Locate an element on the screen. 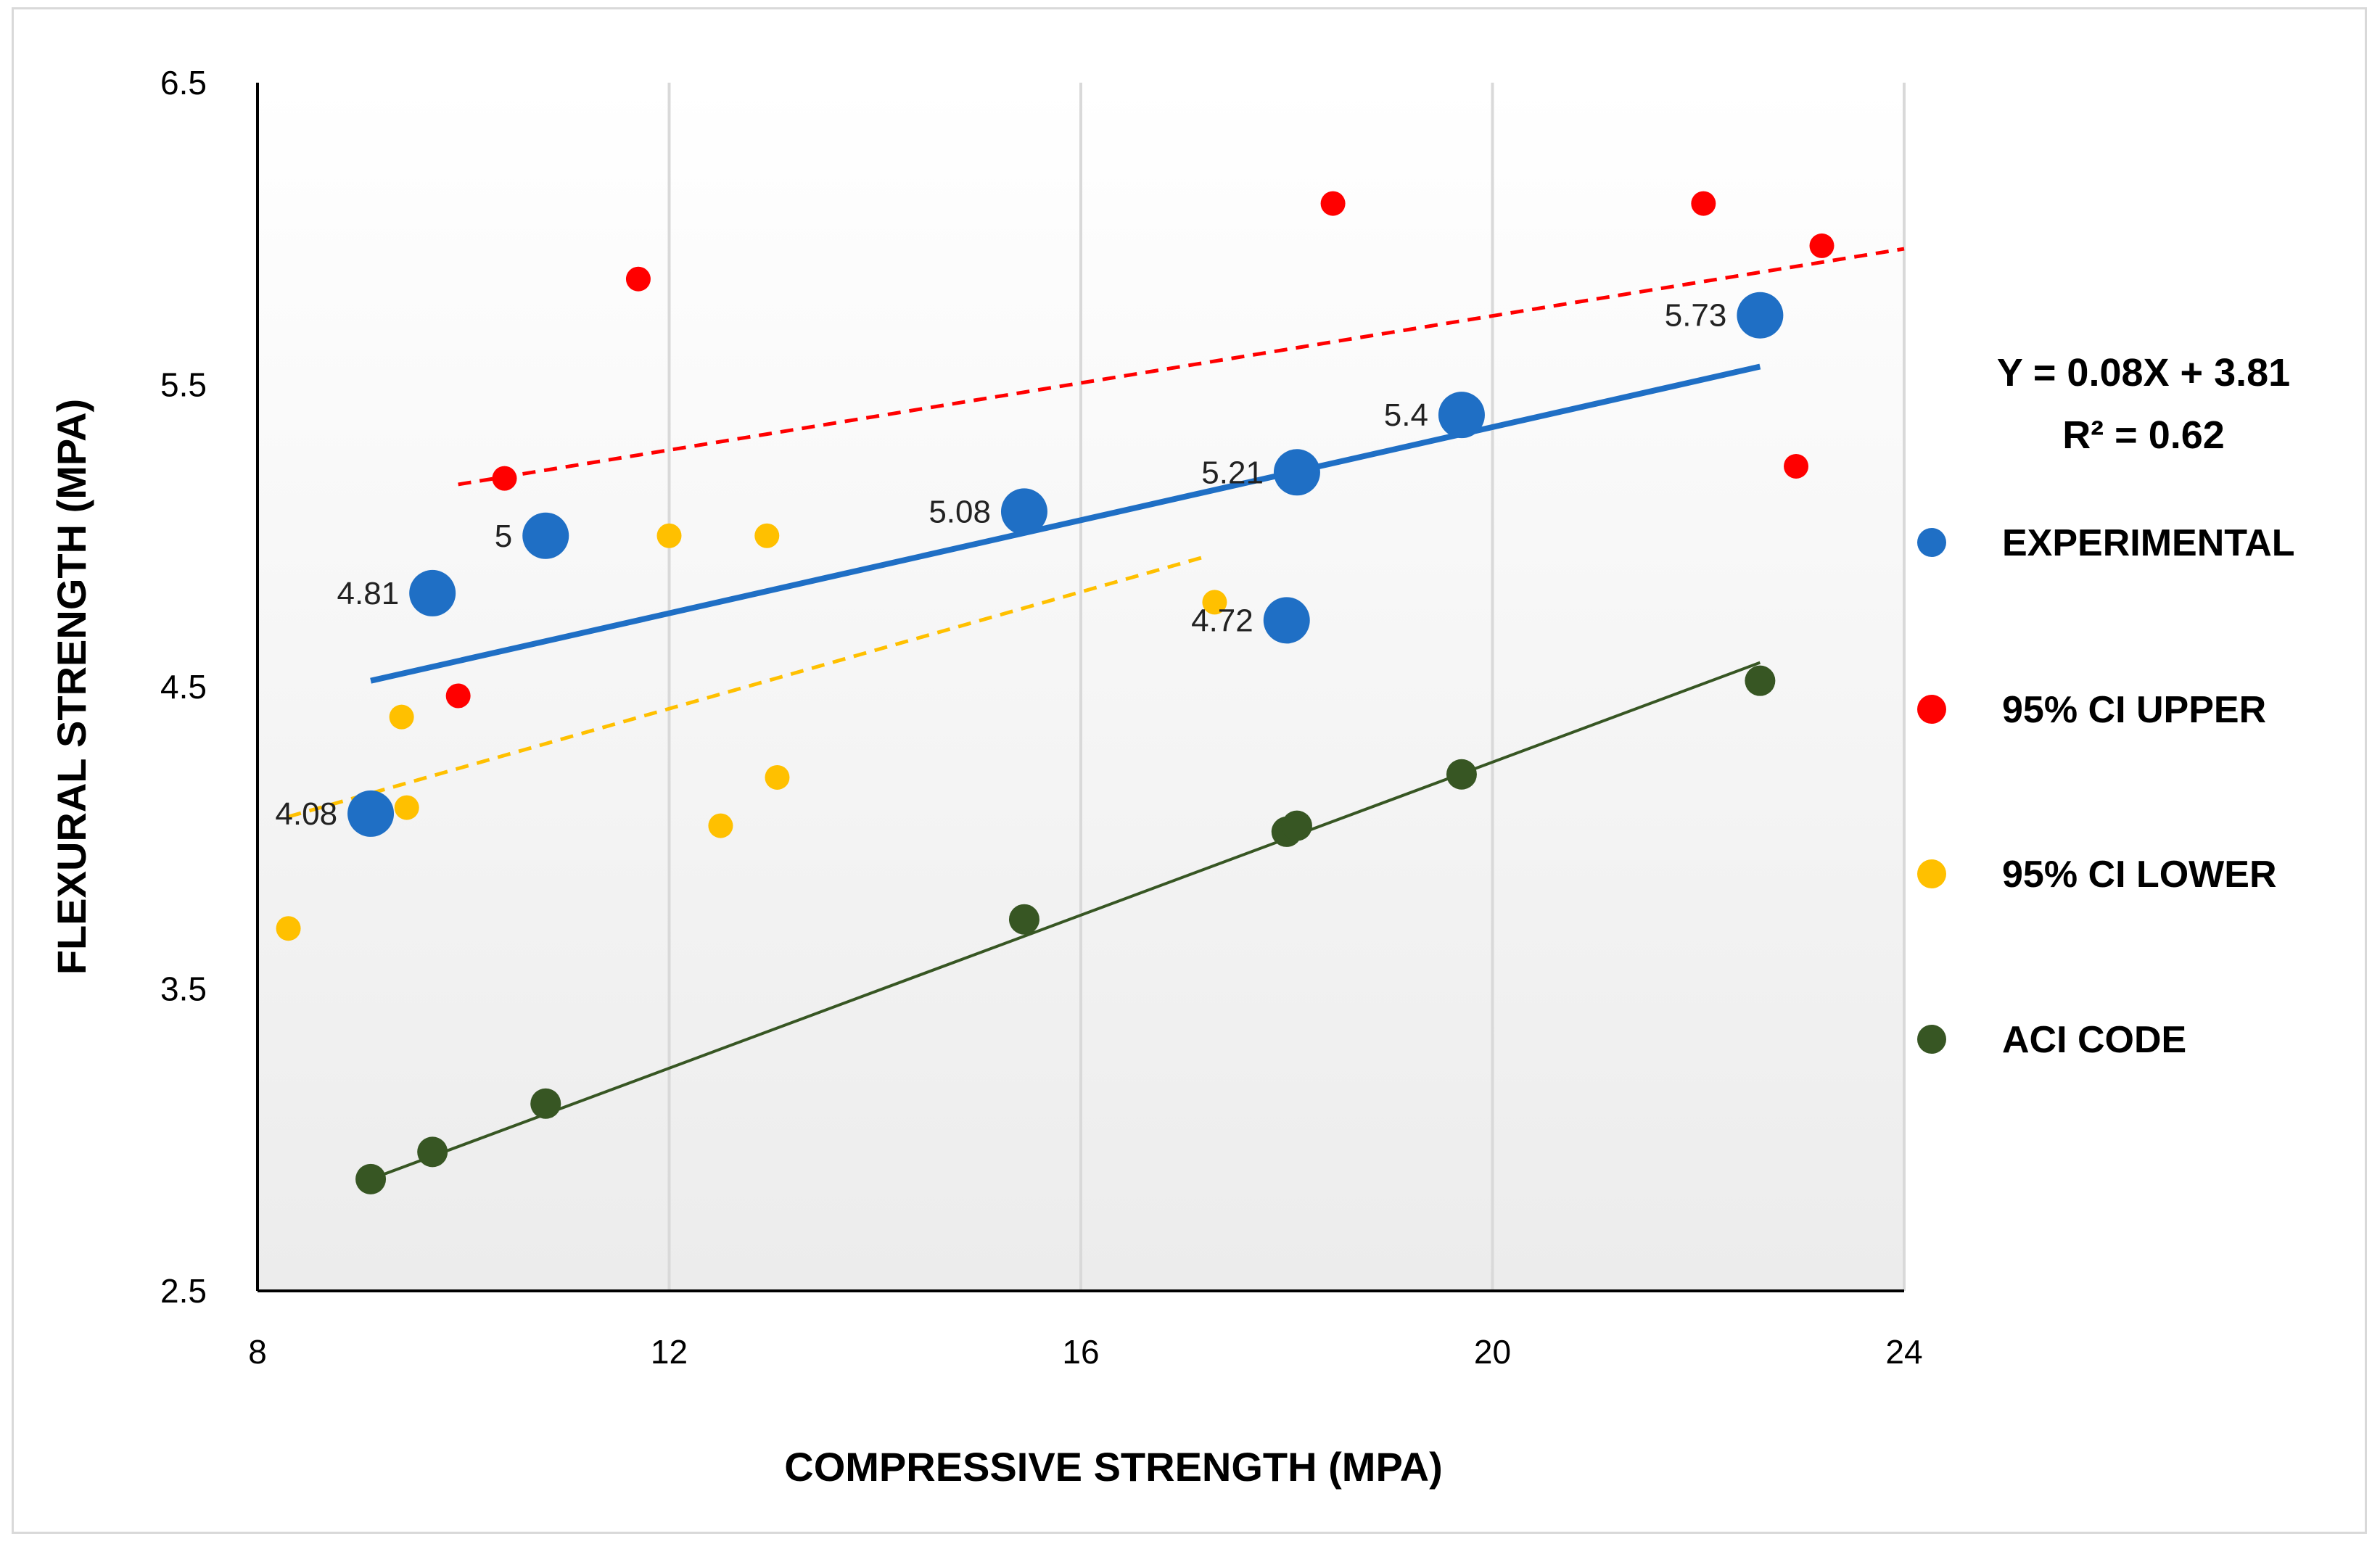 Image resolution: width=2380 pixels, height=1544 pixels. data-label-experimental-3: 5 is located at coordinates (503, 536).